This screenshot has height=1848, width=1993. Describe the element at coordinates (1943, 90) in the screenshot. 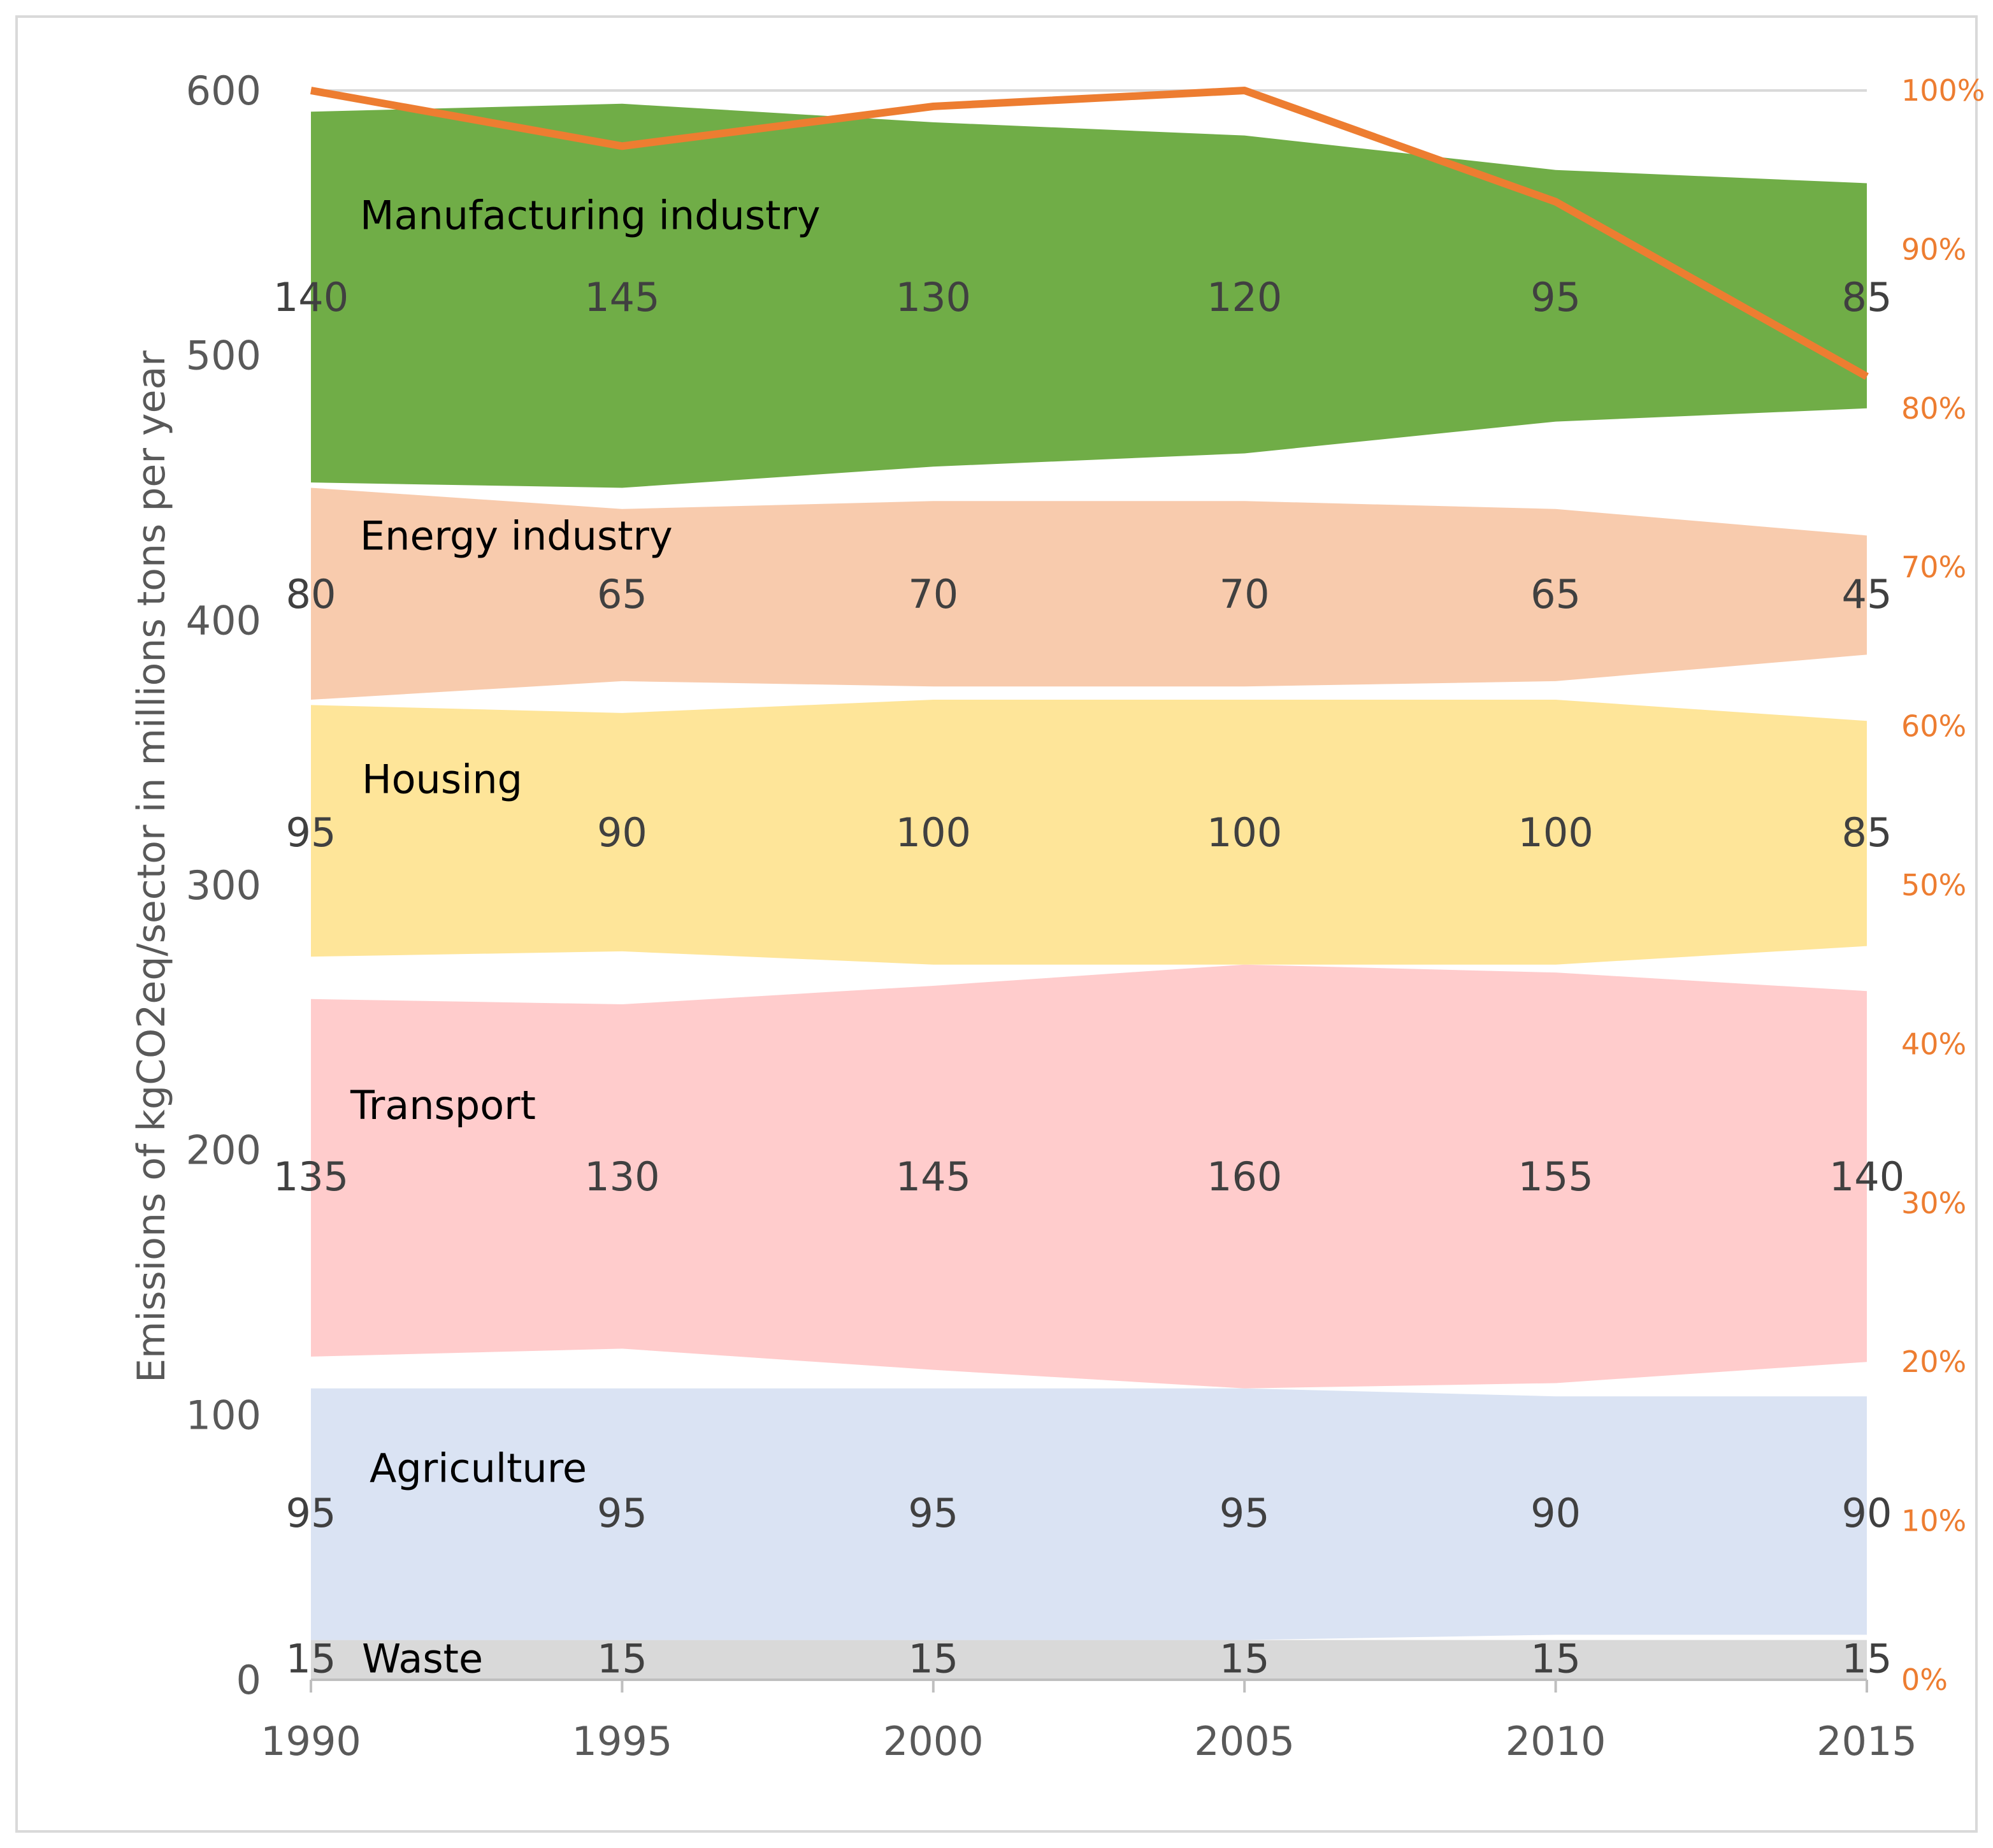

I see `y2-tick-label: 100%` at that location.